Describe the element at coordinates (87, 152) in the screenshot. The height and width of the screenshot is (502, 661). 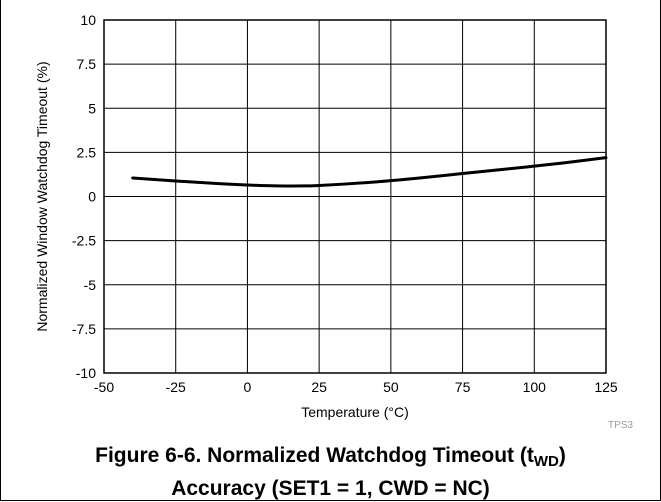
I see `y-tick-label: 2.5` at that location.